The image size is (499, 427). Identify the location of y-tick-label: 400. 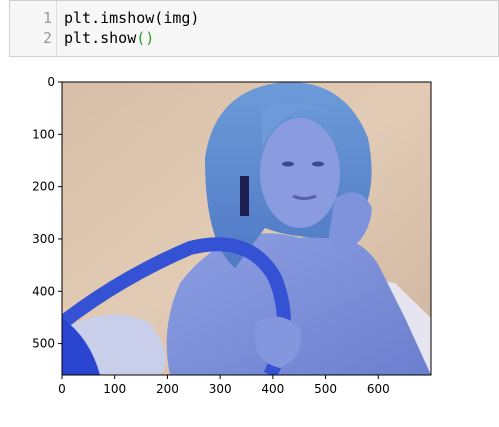
(43, 291).